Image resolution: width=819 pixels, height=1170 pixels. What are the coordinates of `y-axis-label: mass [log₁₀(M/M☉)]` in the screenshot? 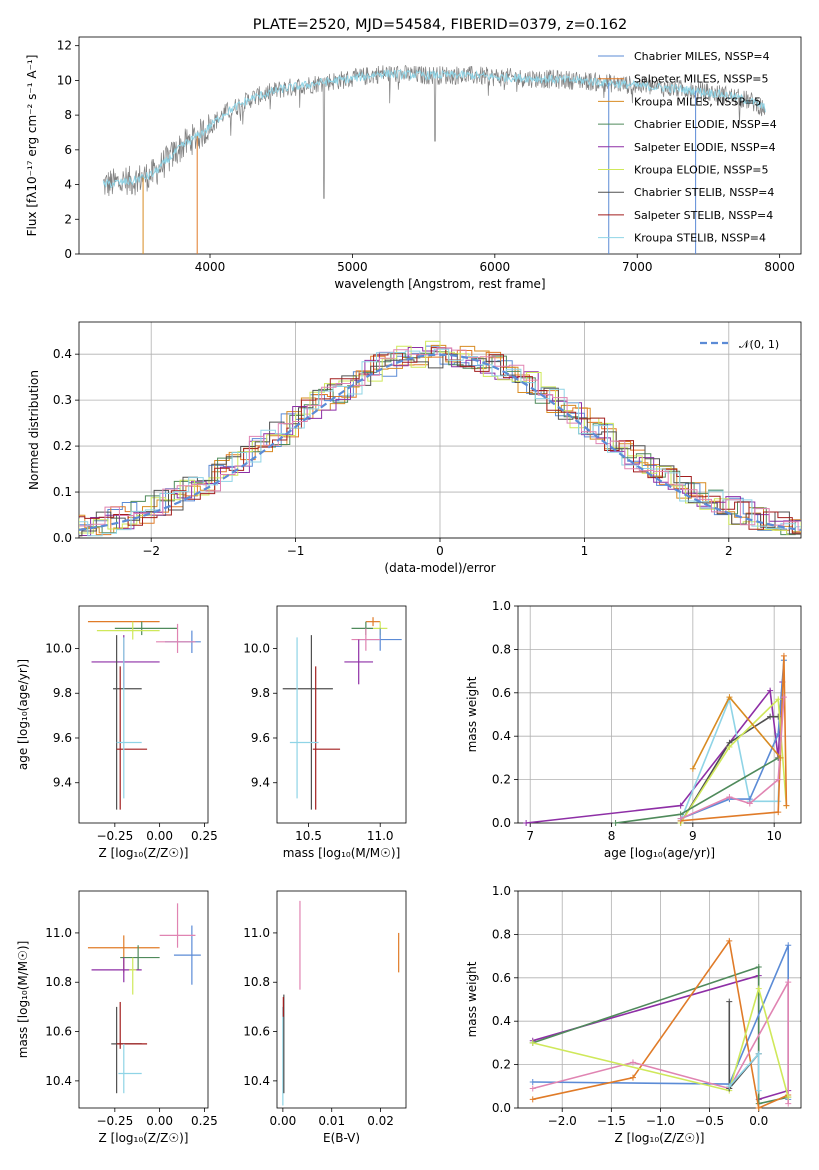 It's located at (23, 1000).